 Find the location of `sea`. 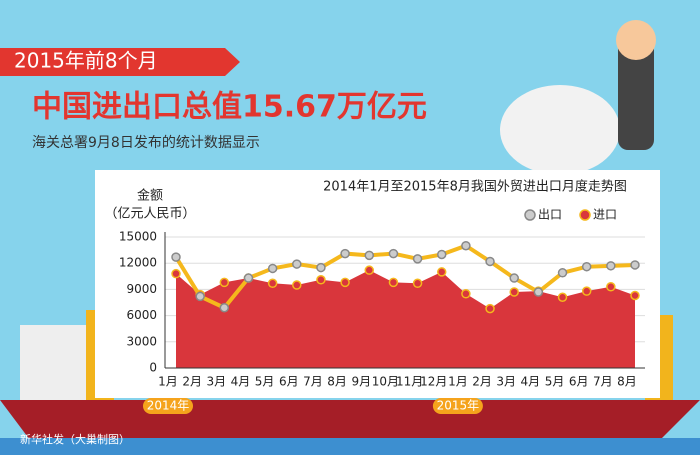

sea is located at coordinates (350, 446).